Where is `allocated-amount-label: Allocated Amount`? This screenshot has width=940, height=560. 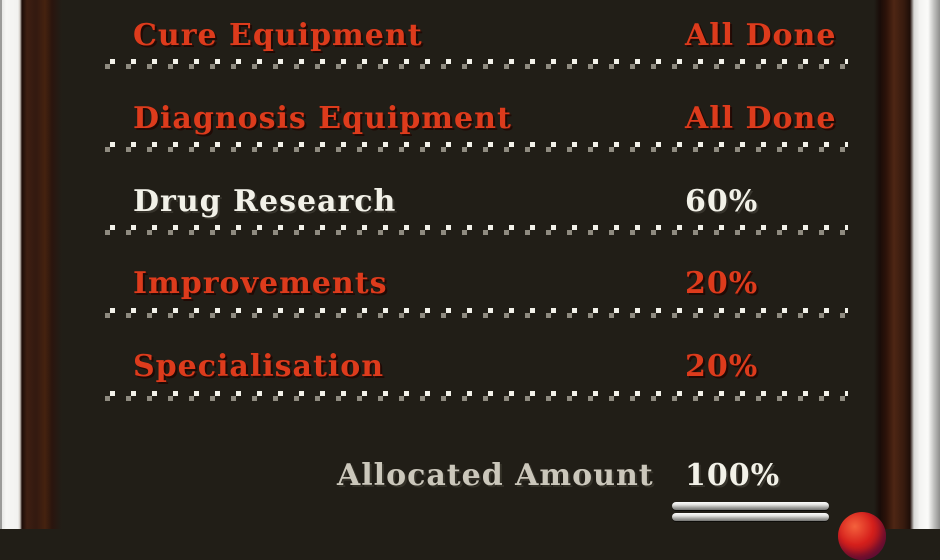
allocated-amount-label: Allocated Amount is located at coordinates (495, 475).